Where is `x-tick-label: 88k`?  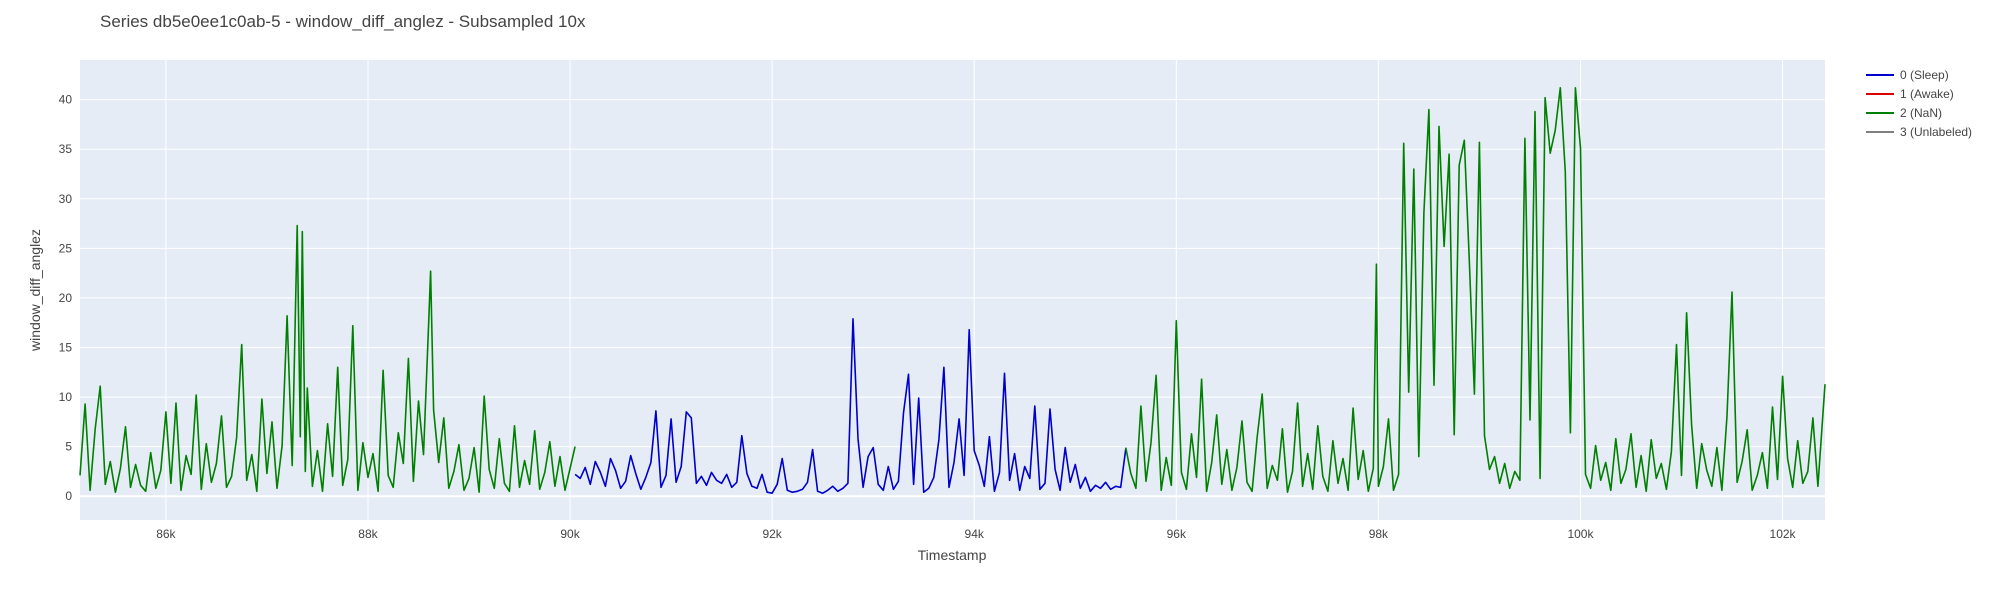
x-tick-label: 88k is located at coordinates (368, 534).